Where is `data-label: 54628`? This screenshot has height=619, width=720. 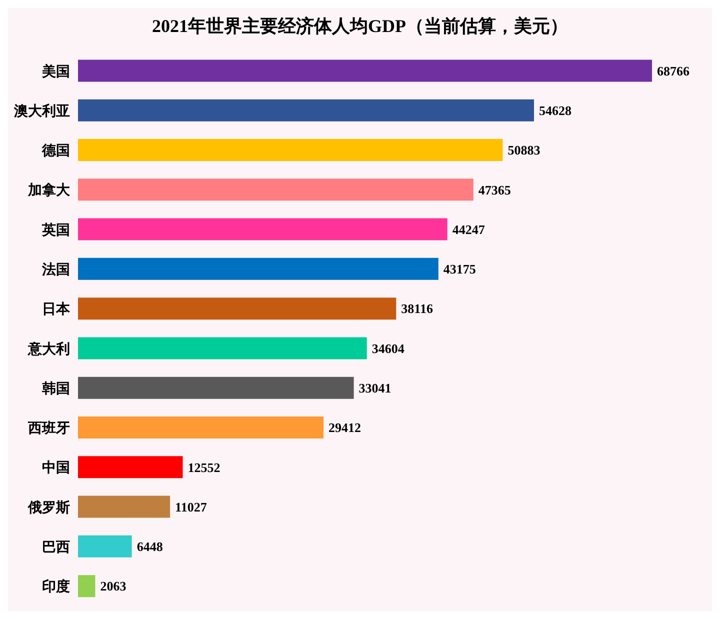
data-label: 54628 is located at coordinates (555, 110).